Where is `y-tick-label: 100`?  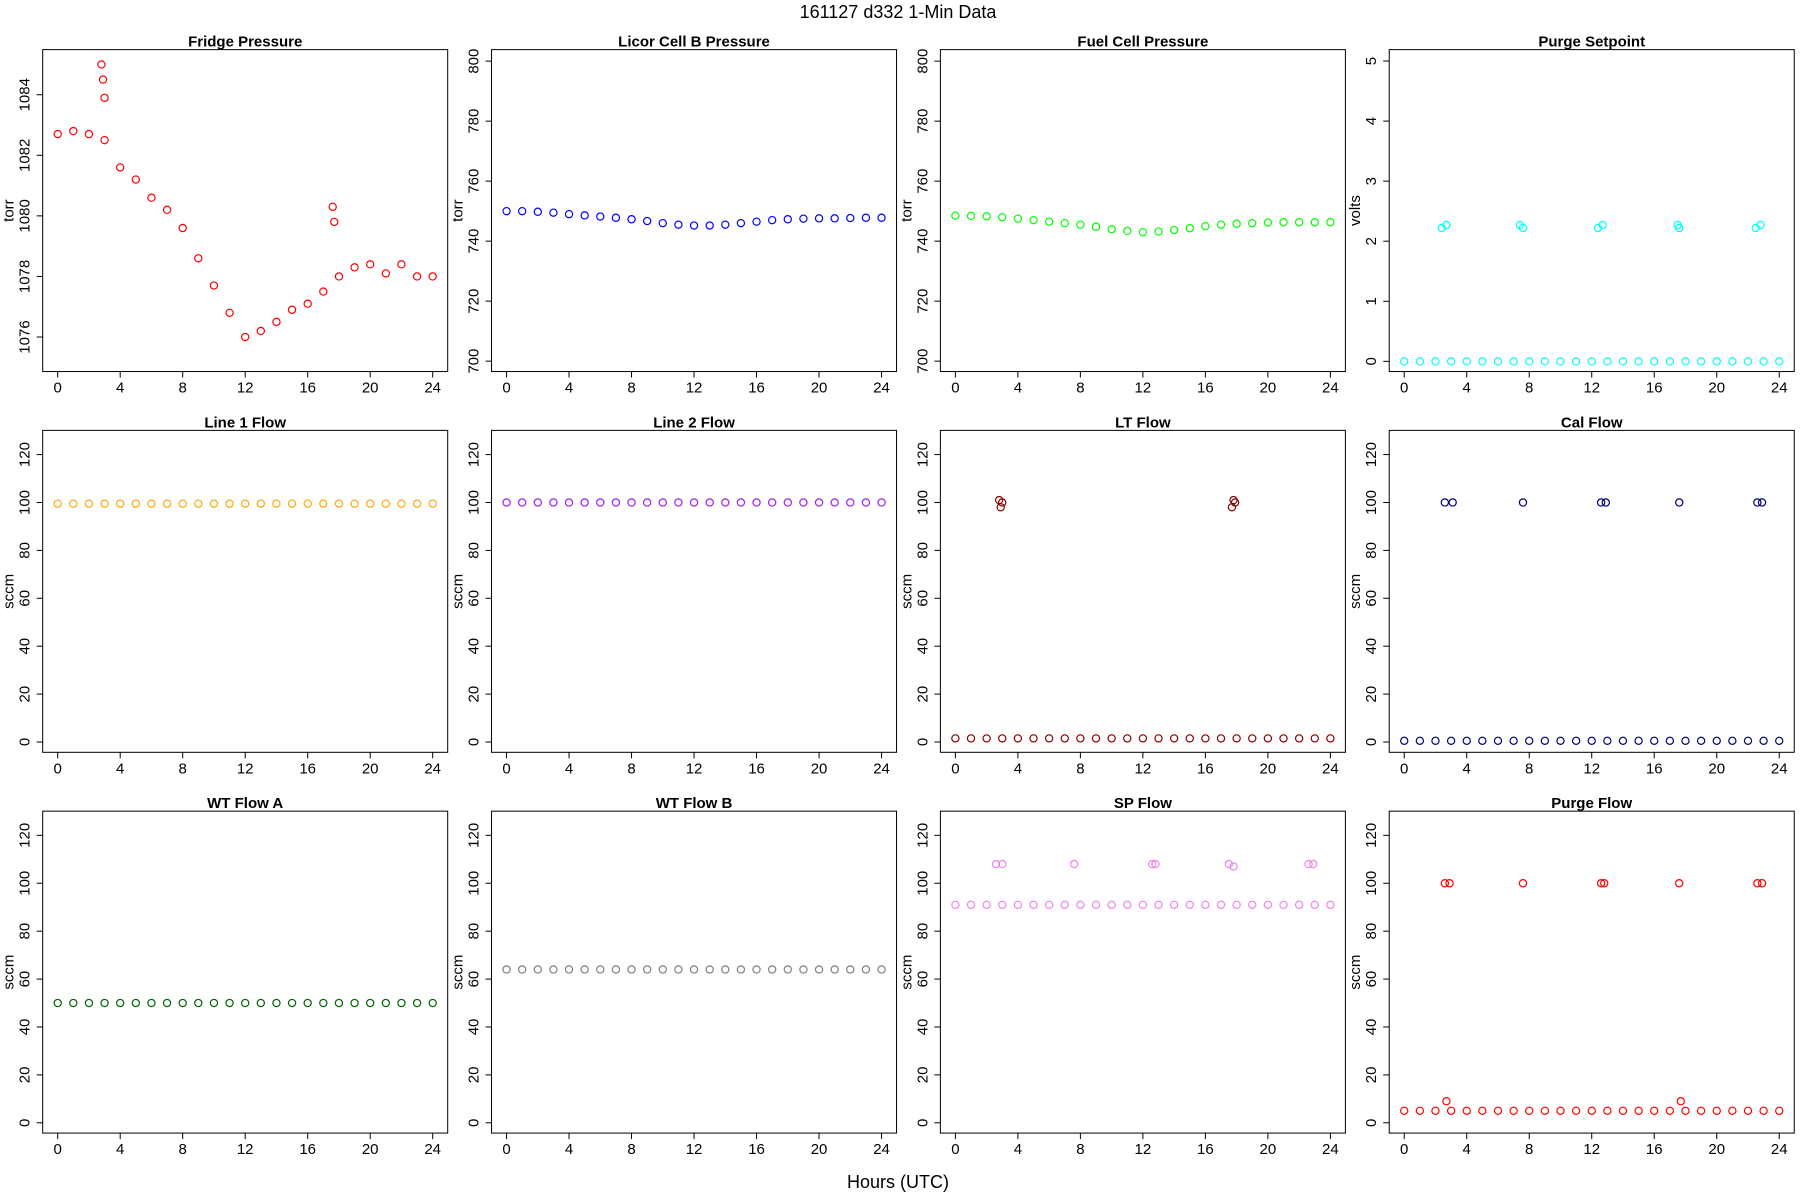 y-tick-label: 100 is located at coordinates (1371, 502).